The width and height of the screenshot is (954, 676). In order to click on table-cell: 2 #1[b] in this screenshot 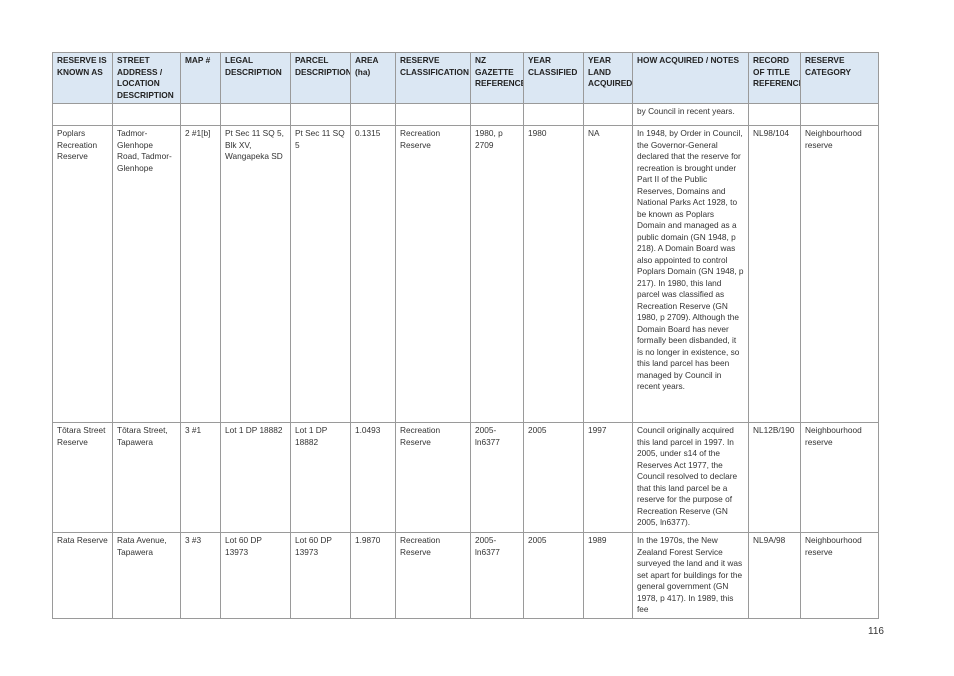, I will do `click(200, 274)`.